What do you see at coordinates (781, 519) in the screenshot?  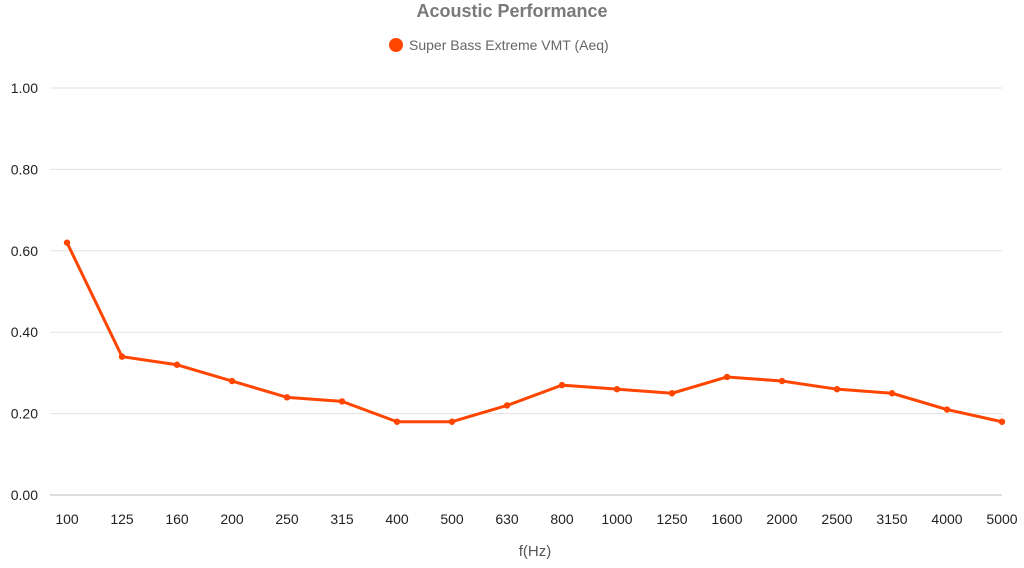 I see `x-tick-label: 2000` at bounding box center [781, 519].